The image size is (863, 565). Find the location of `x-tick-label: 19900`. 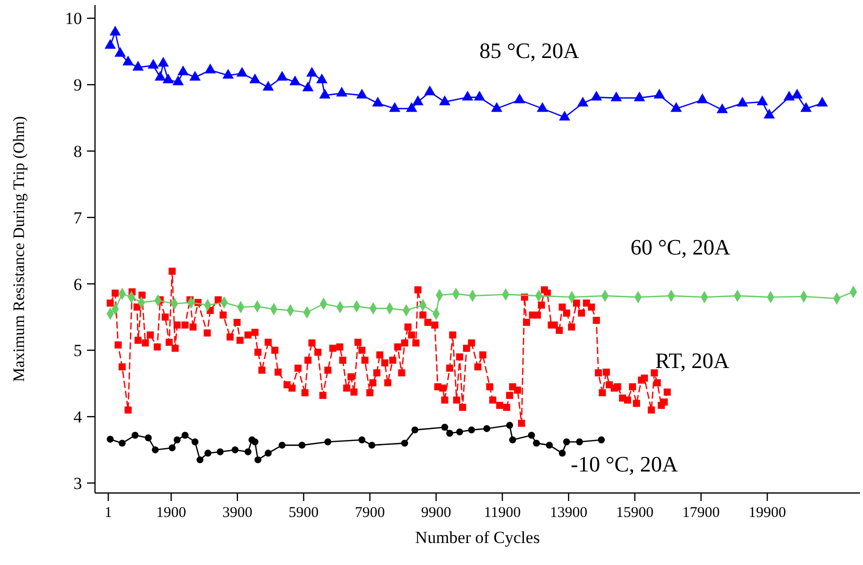

x-tick-label: 19900 is located at coordinates (767, 513).